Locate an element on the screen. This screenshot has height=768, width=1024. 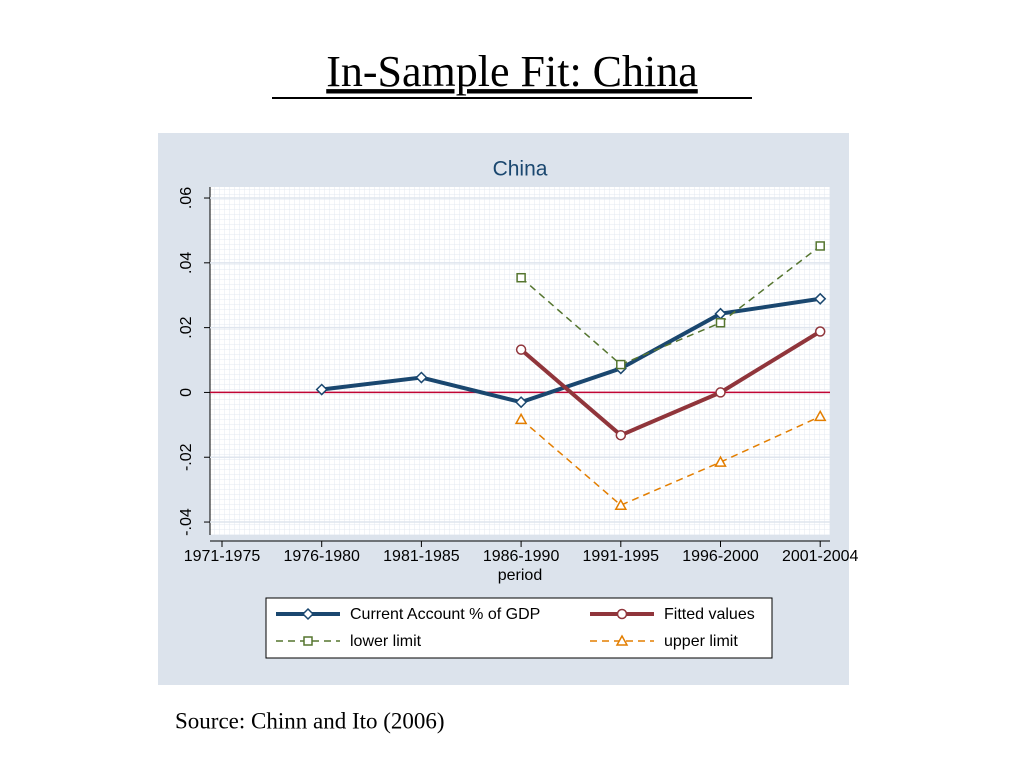
x-tick-label: 1976-1980 is located at coordinates (321, 556).